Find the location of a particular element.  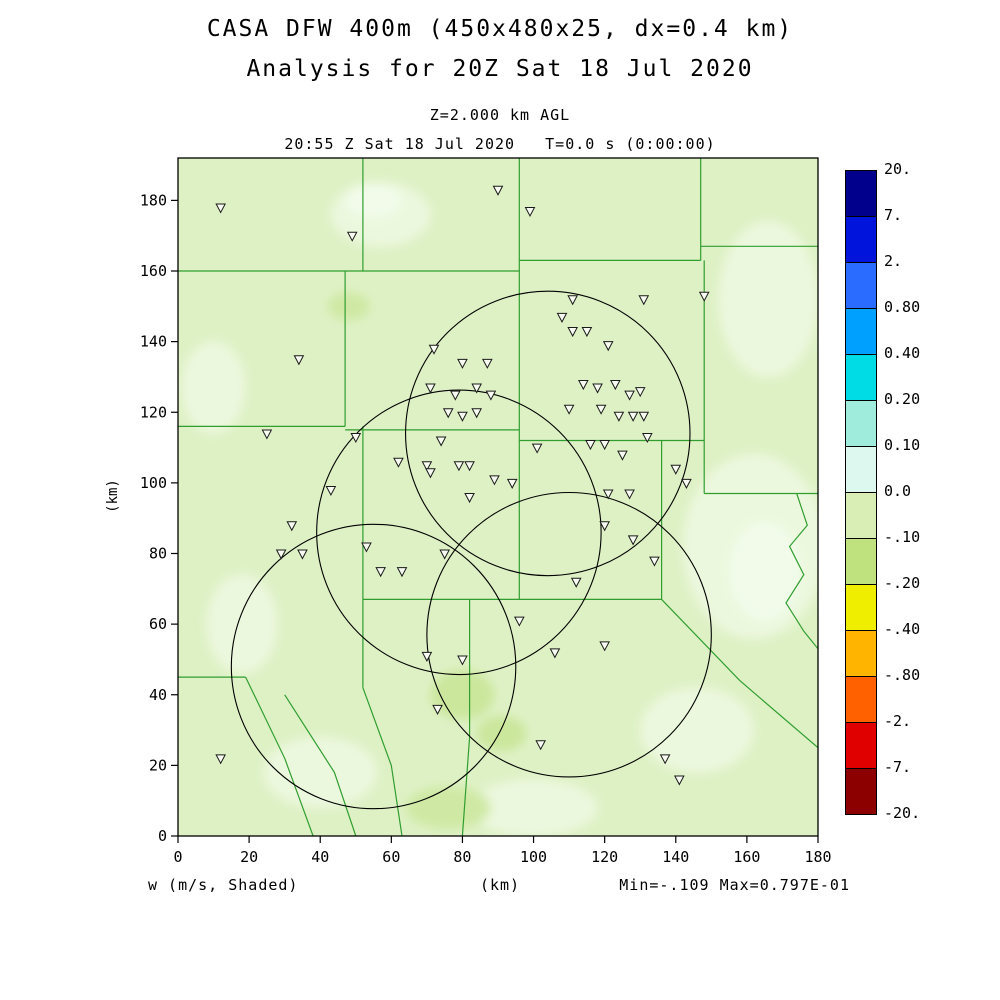

x-tick-label: 100 is located at coordinates (533, 857).